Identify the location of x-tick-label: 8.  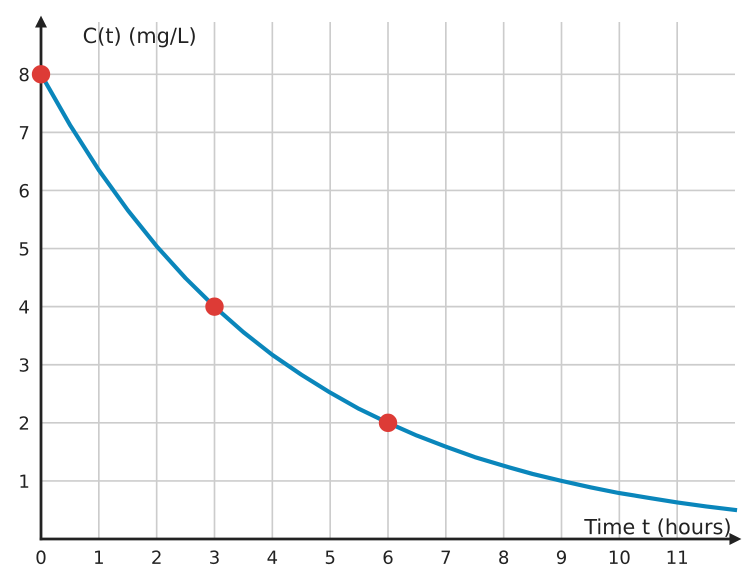
(503, 557).